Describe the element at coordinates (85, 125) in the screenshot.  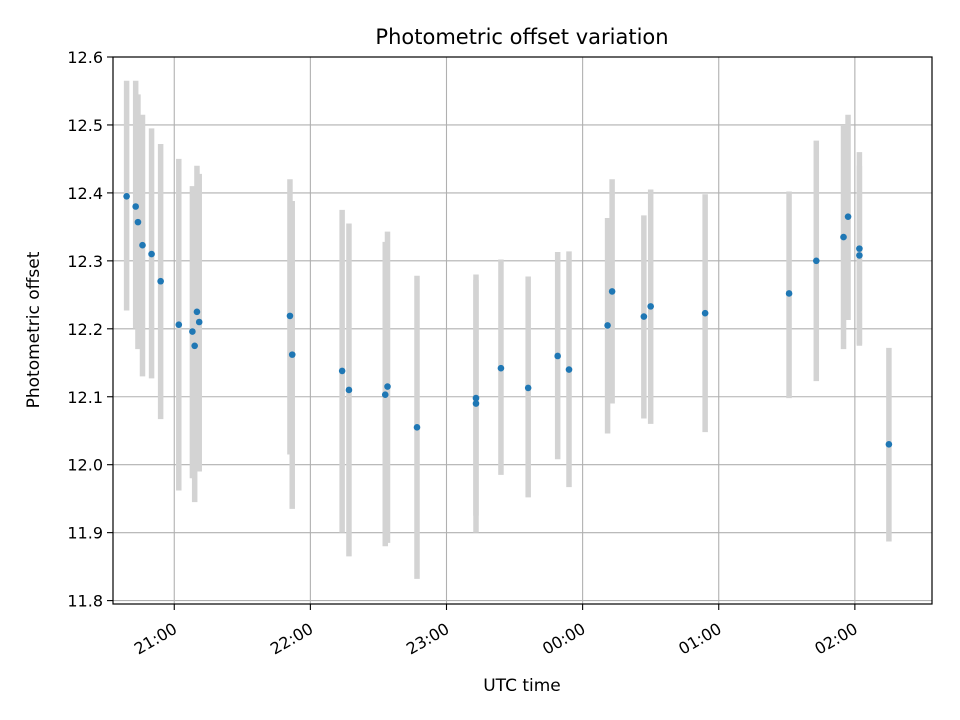
I see `y-tick-label: 12.5` at that location.